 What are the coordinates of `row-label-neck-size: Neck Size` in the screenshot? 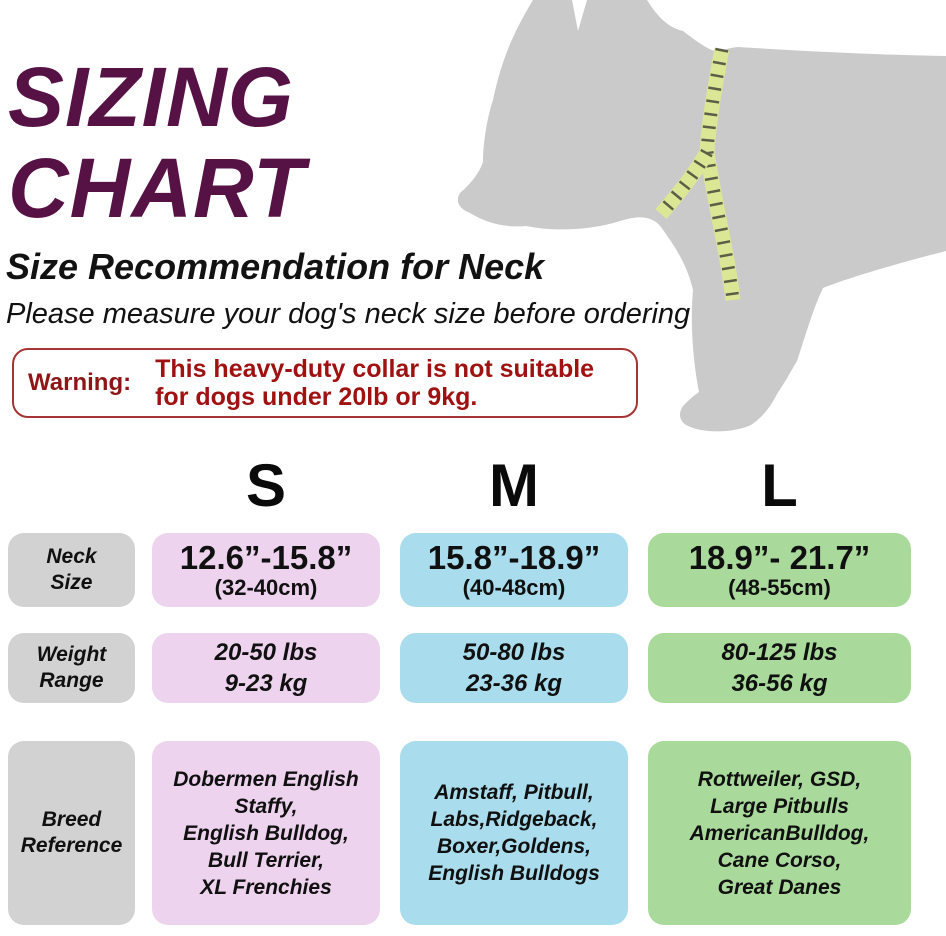 It's located at (71, 570).